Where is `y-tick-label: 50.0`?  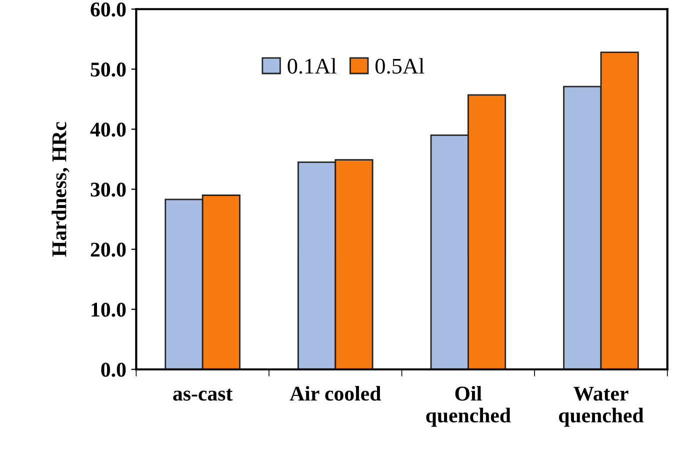 y-tick-label: 50.0 is located at coordinates (108, 69).